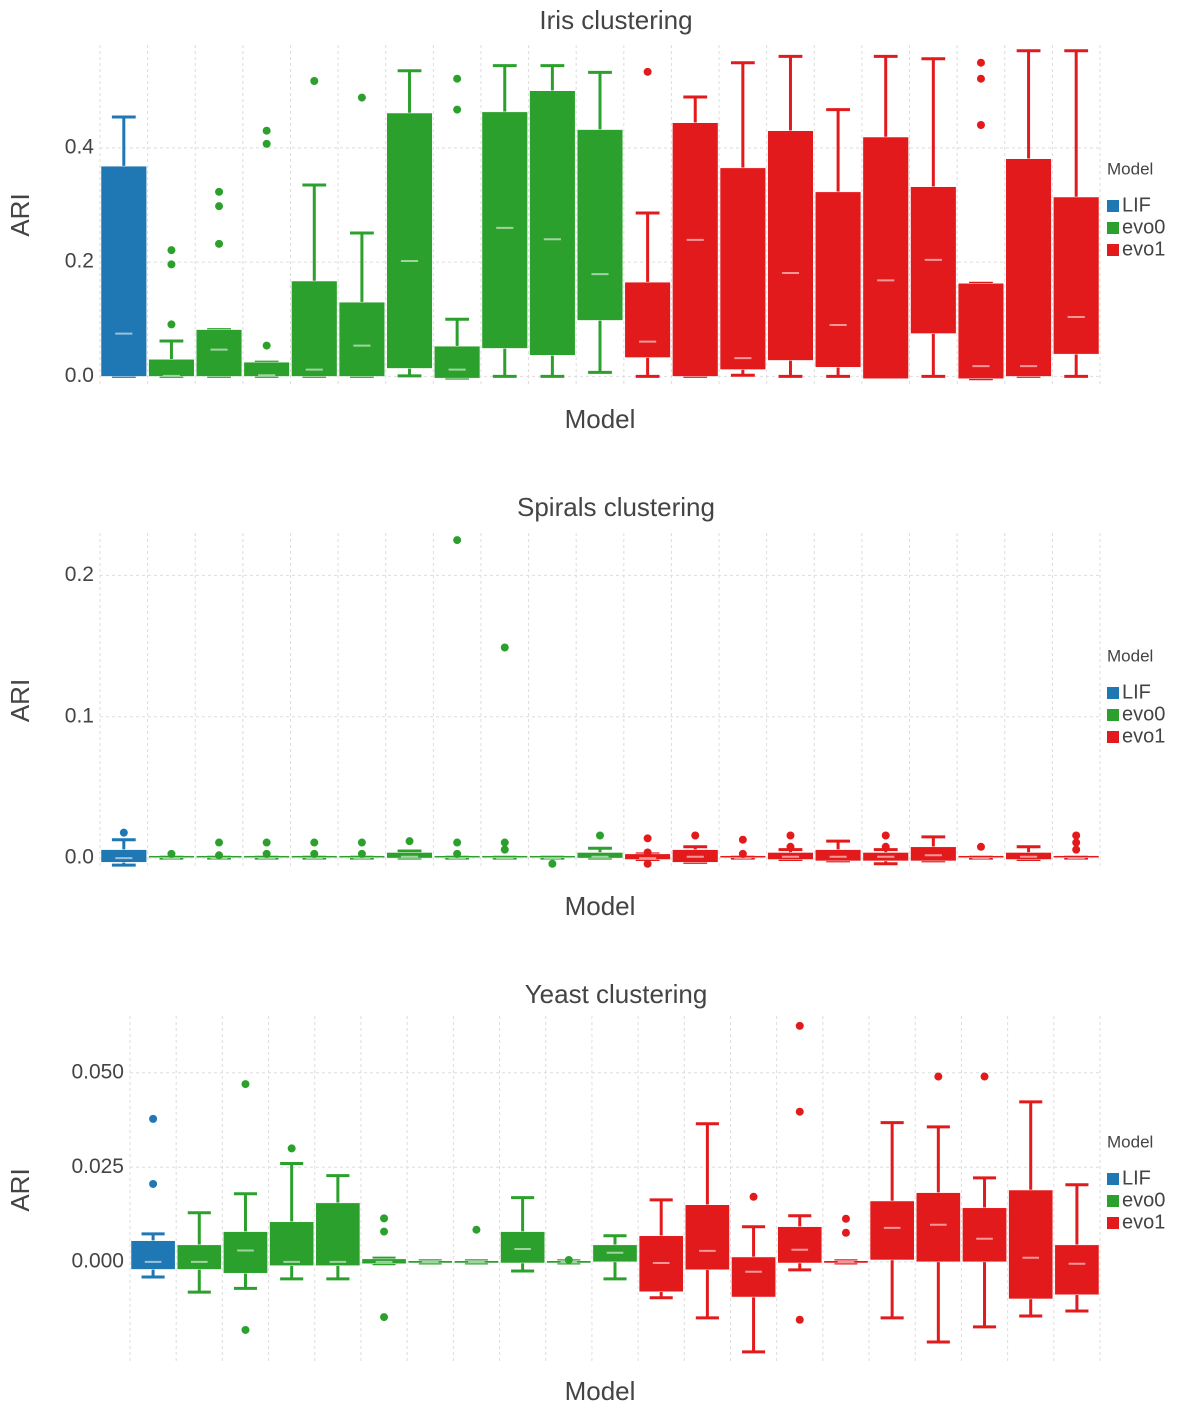 The height and width of the screenshot is (1409, 1179). What do you see at coordinates (1130, 1141) in the screenshot?
I see `legend-title: Model` at bounding box center [1130, 1141].